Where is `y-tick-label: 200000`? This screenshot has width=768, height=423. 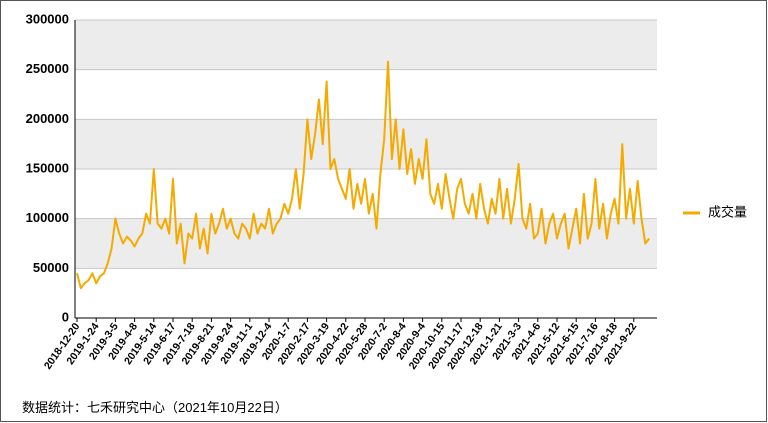 y-tick-label: 200000 is located at coordinates (47, 118).